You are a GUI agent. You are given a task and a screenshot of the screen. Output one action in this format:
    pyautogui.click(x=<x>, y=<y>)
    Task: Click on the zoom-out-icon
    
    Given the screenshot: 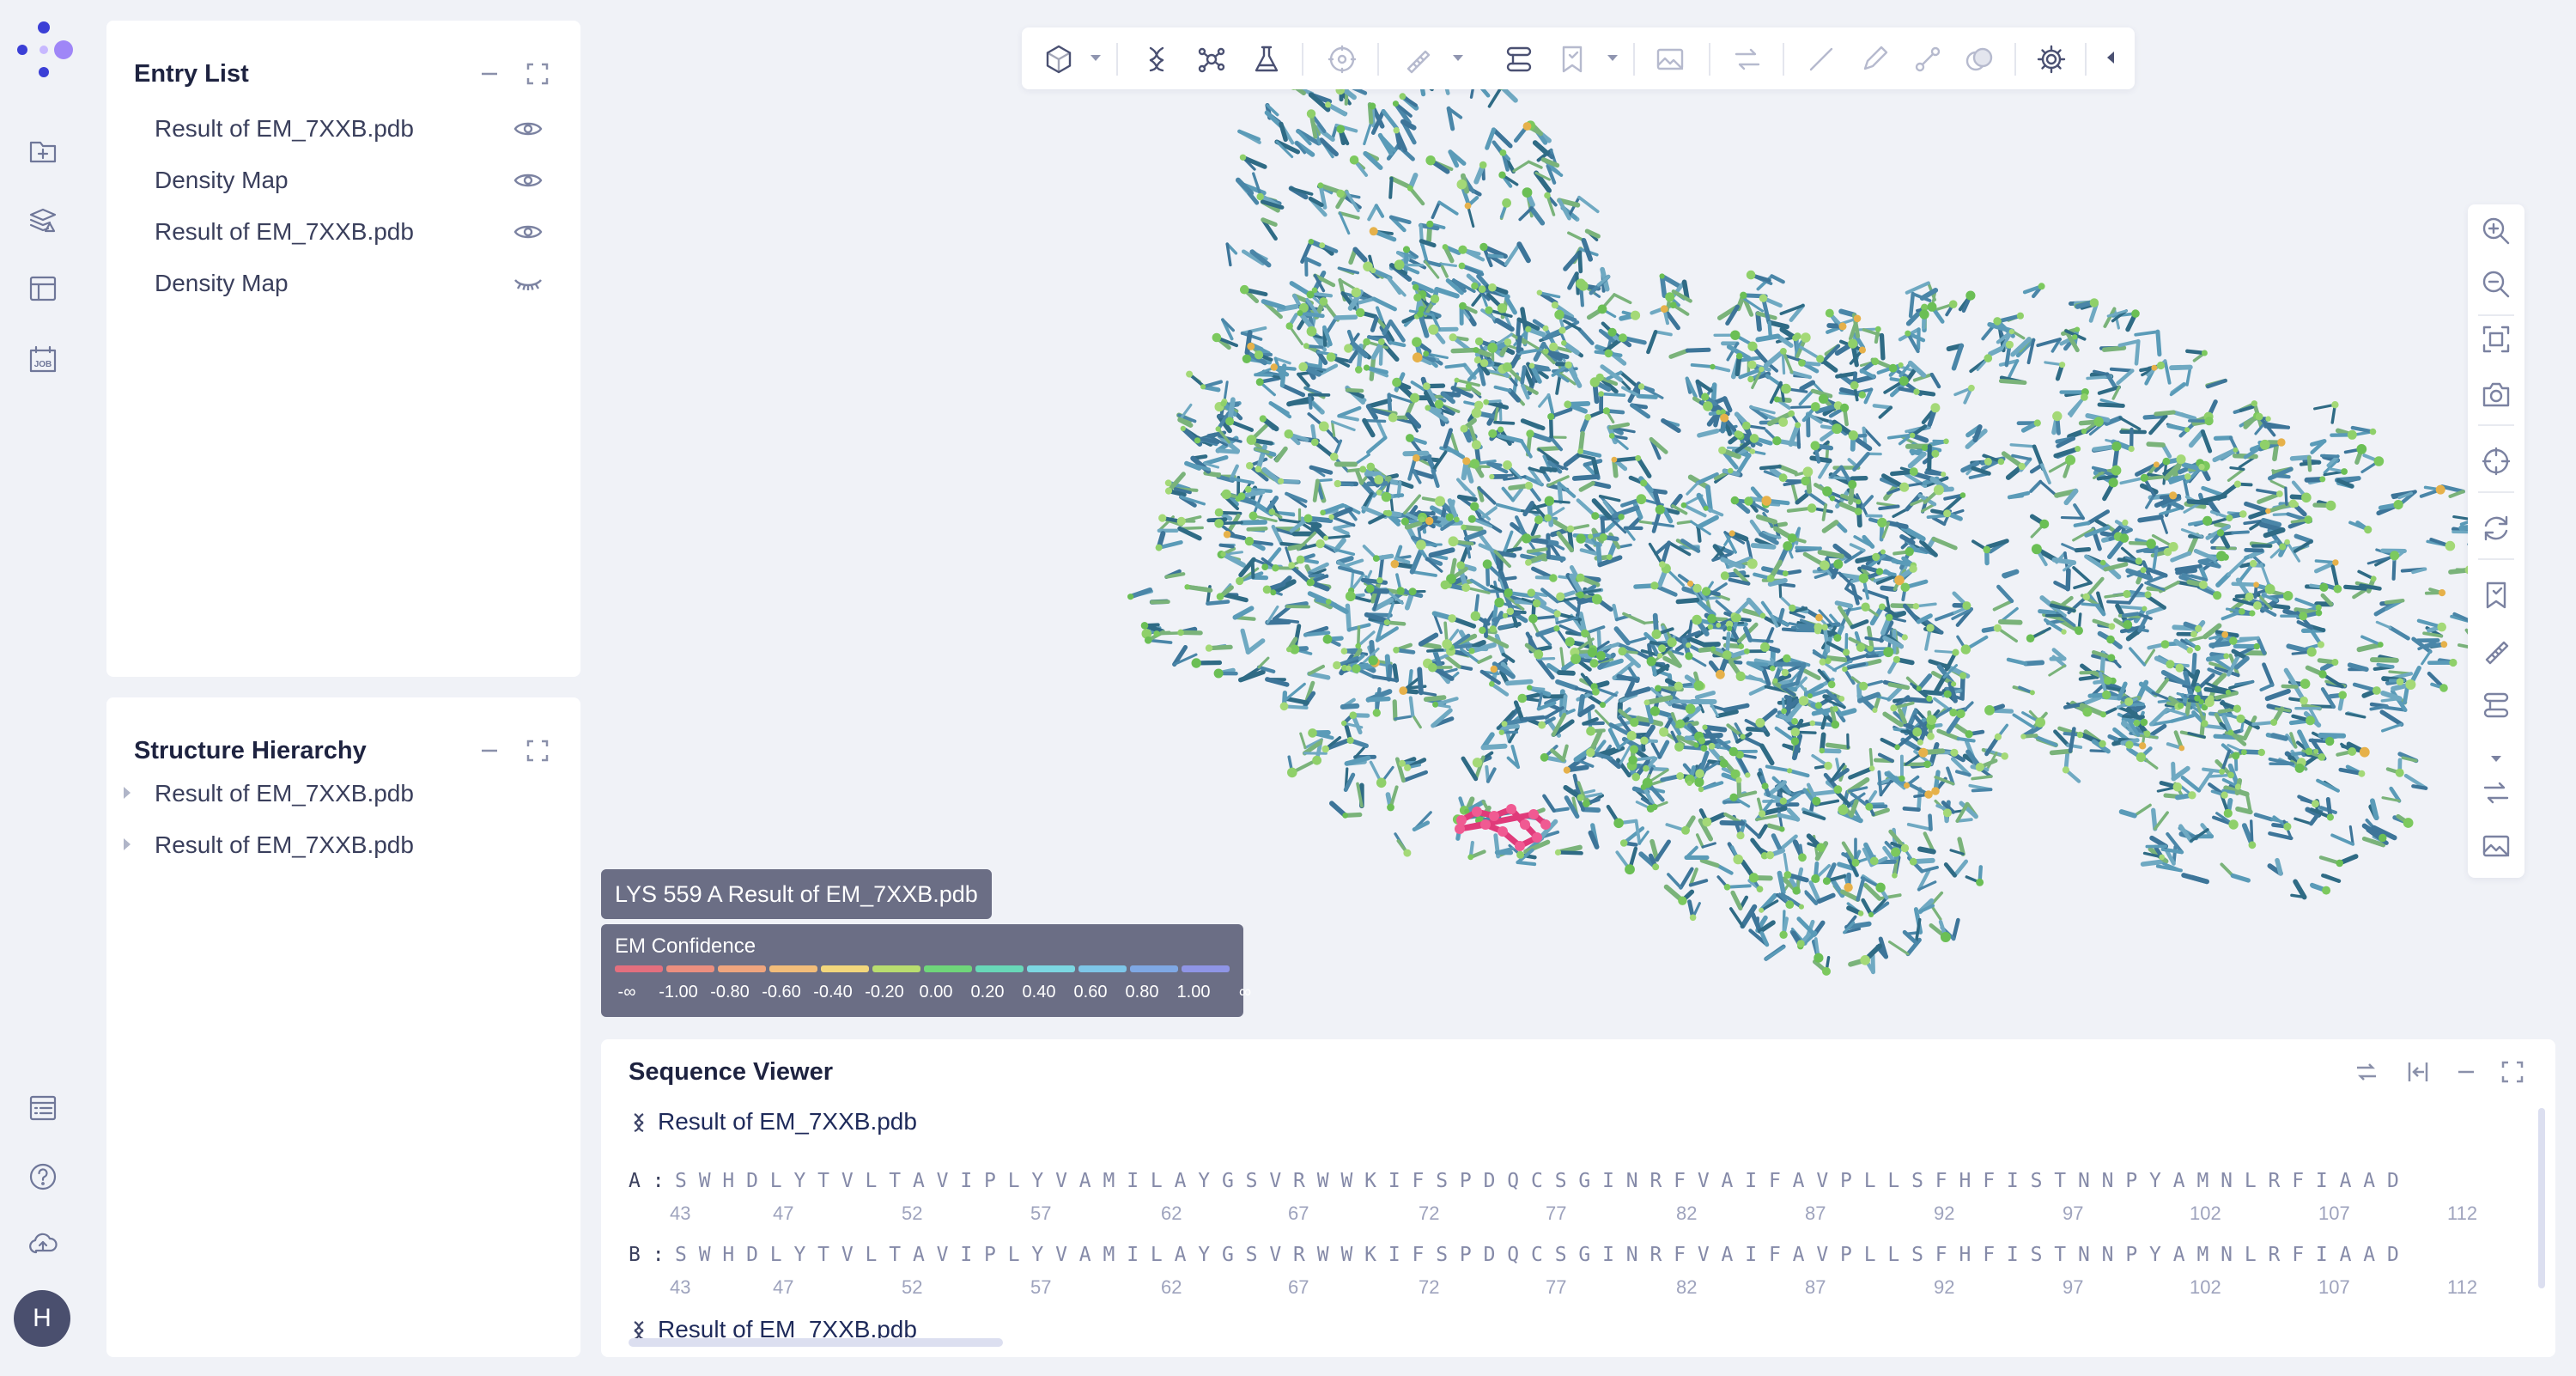 What is the action you would take?
    pyautogui.click(x=2496, y=284)
    